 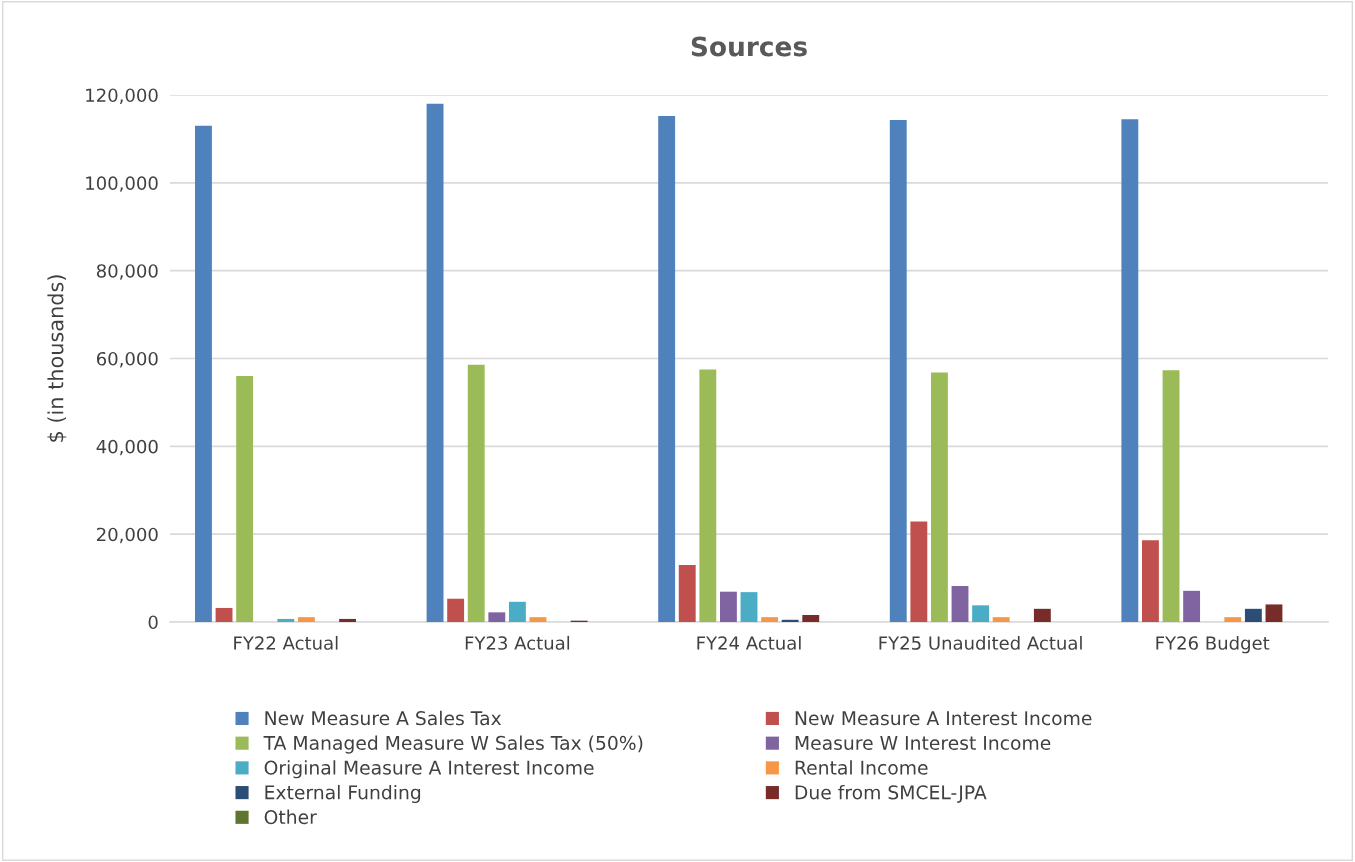 What do you see at coordinates (943, 718) in the screenshot?
I see `legend-label: New Measure A Interest Income` at bounding box center [943, 718].